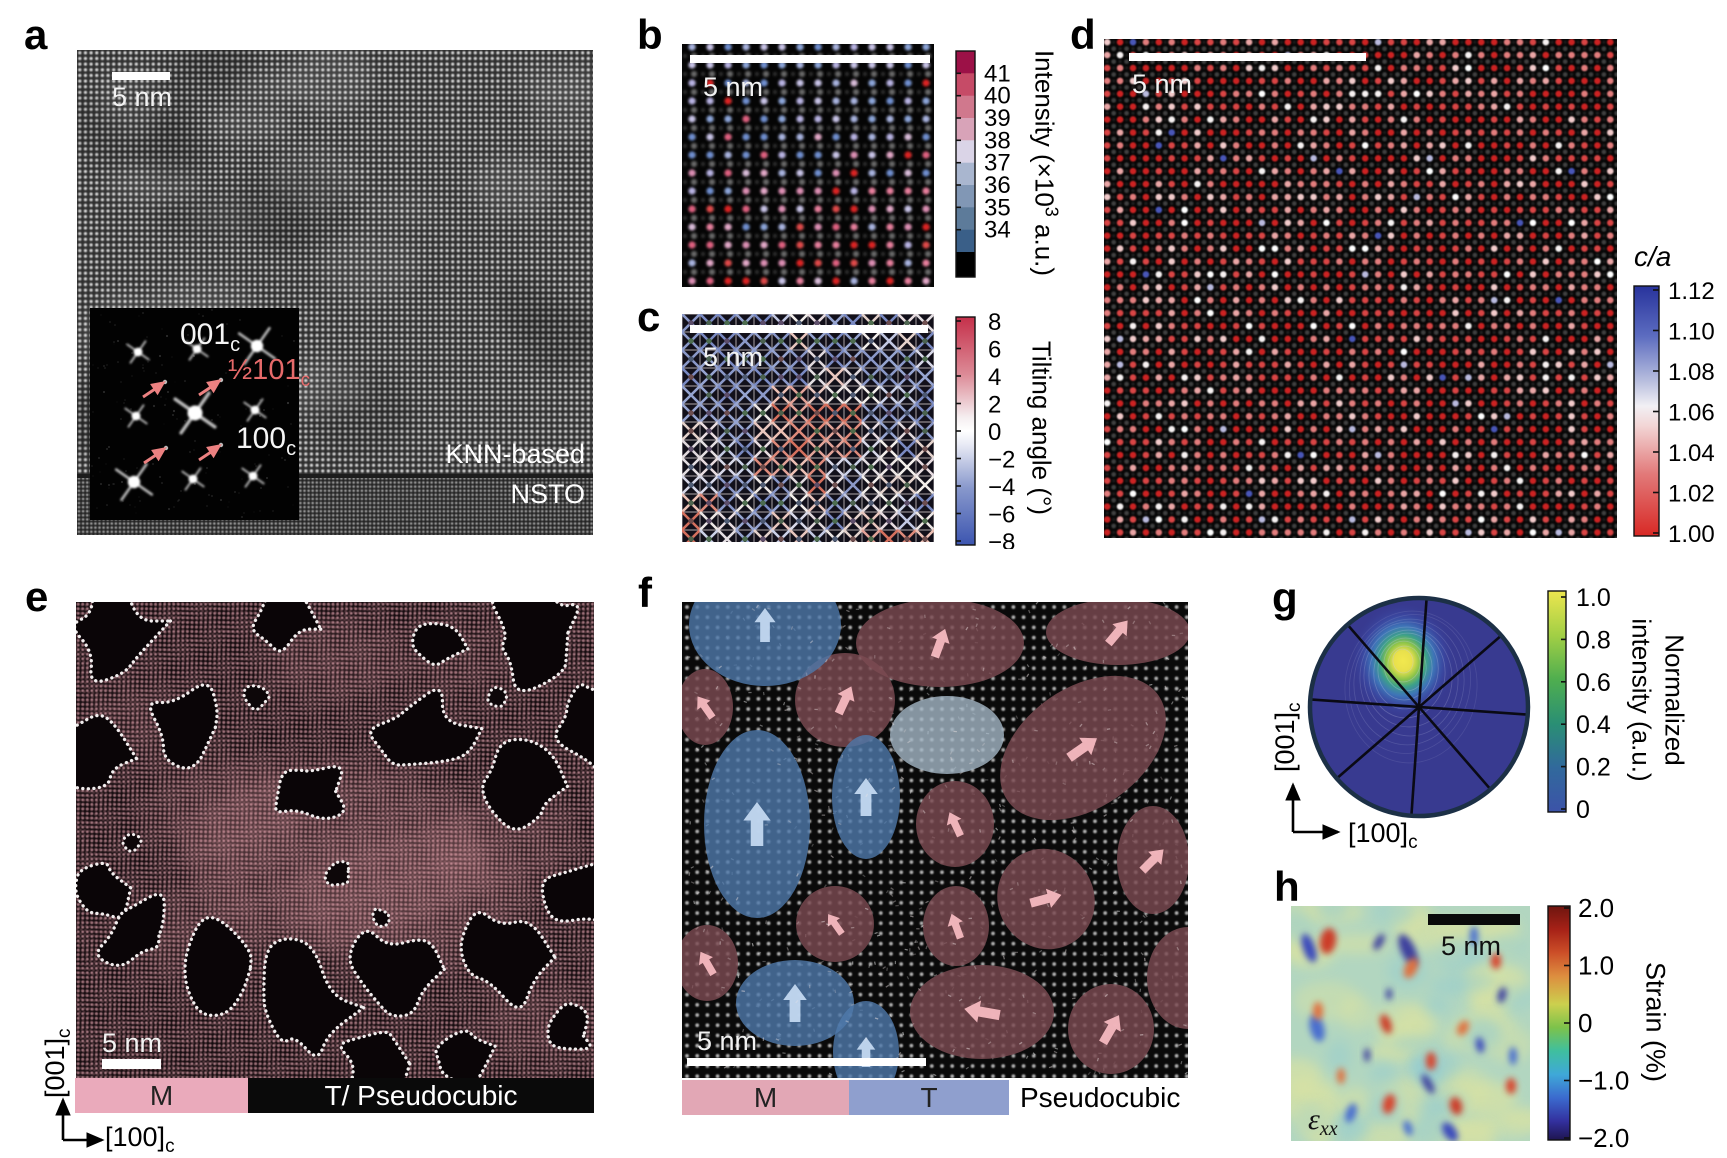  I want to click on svg-text: −4, so click(1001, 487).